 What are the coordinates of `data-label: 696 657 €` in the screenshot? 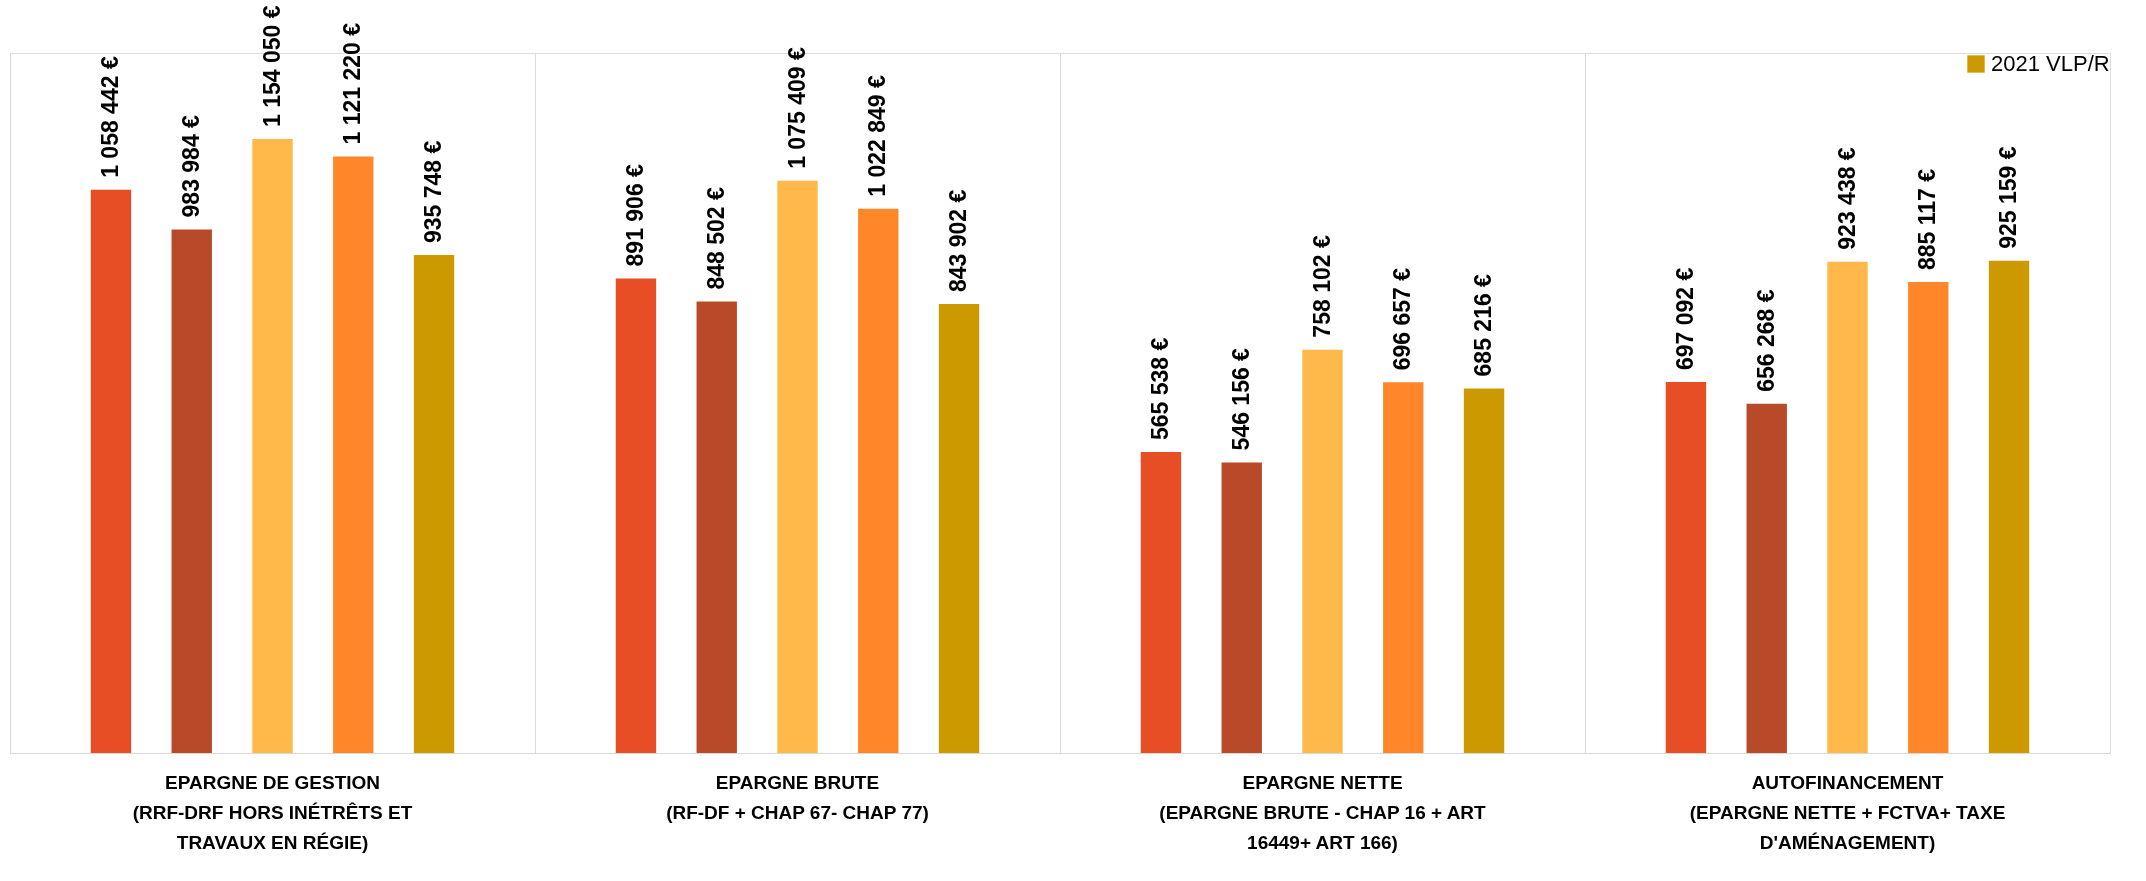 It's located at (1402, 319).